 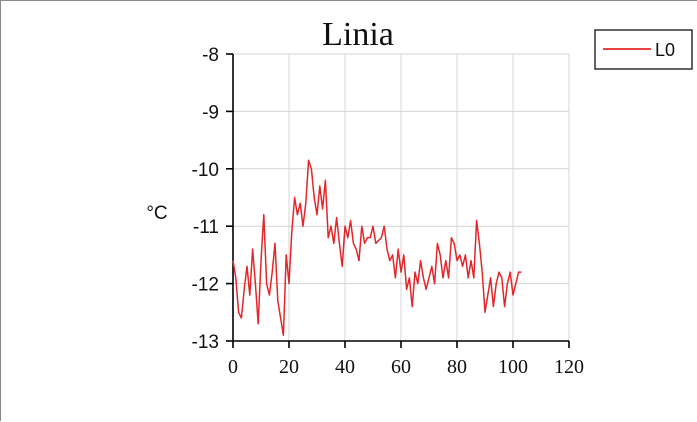 I want to click on y-tick-label: -12, so click(x=205, y=285).